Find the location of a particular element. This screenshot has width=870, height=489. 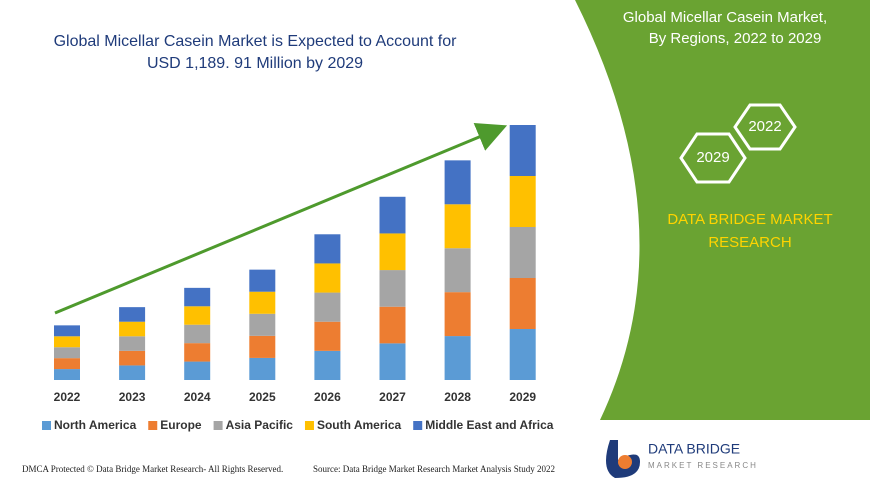

hexagon-label: 2022 is located at coordinates (764, 126).